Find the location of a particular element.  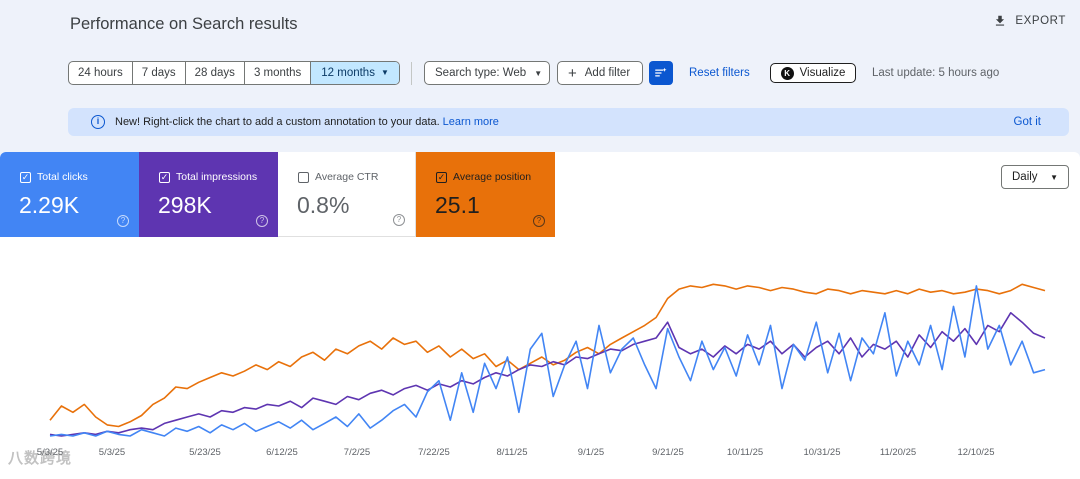

metric-label: Total impressions is located at coordinates (217, 177).